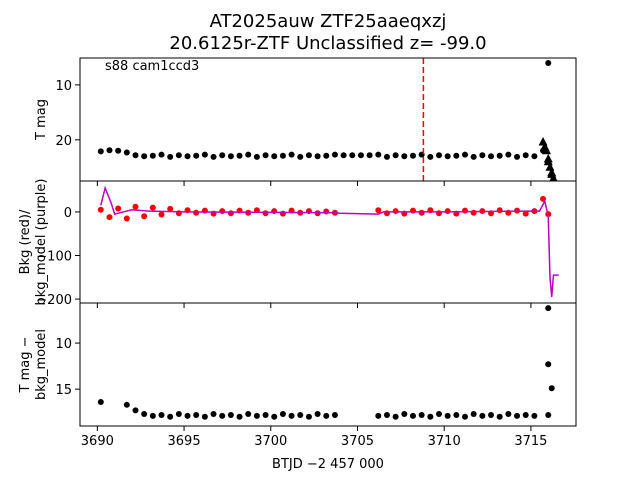 This screenshot has height=480, width=640. I want to click on y-tick-label: 0, so click(68, 213).